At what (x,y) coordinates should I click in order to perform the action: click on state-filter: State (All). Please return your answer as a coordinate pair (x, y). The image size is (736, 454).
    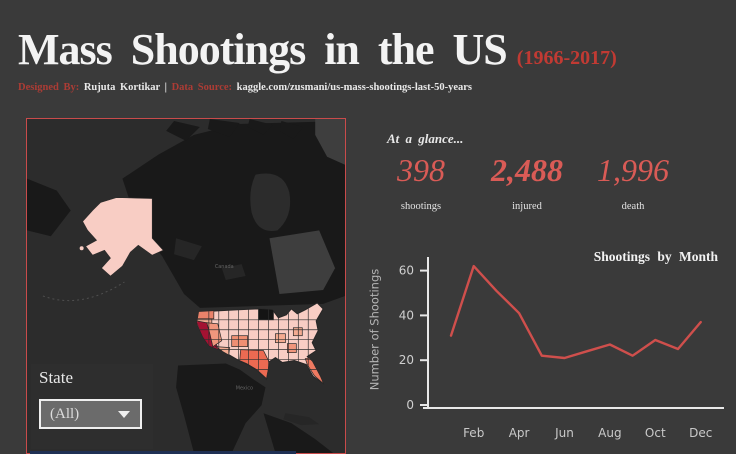
    Looking at the image, I should click on (92, 406).